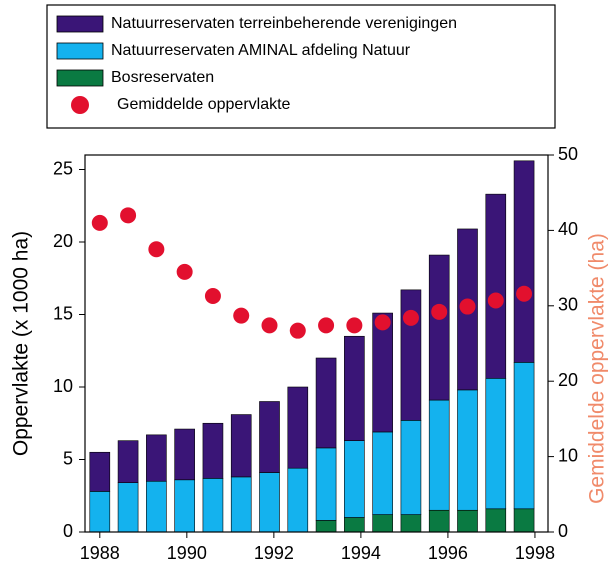 This screenshot has width=612, height=580. I want to click on y-tick-label: 10, so click(63, 386).